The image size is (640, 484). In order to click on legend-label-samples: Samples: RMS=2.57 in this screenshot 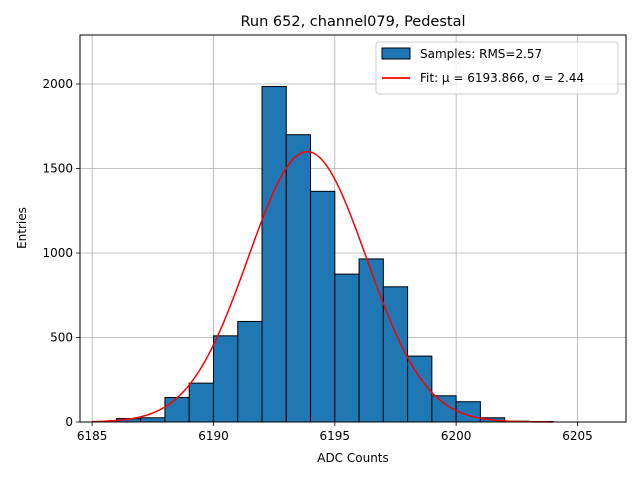, I will do `click(481, 54)`.